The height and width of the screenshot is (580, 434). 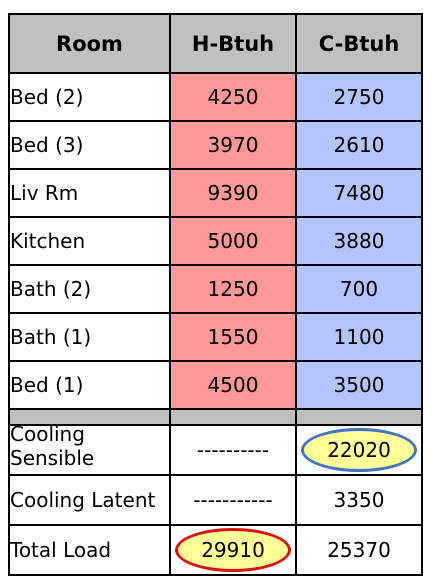 What do you see at coordinates (233, 193) in the screenshot?
I see `heating-value: 9390` at bounding box center [233, 193].